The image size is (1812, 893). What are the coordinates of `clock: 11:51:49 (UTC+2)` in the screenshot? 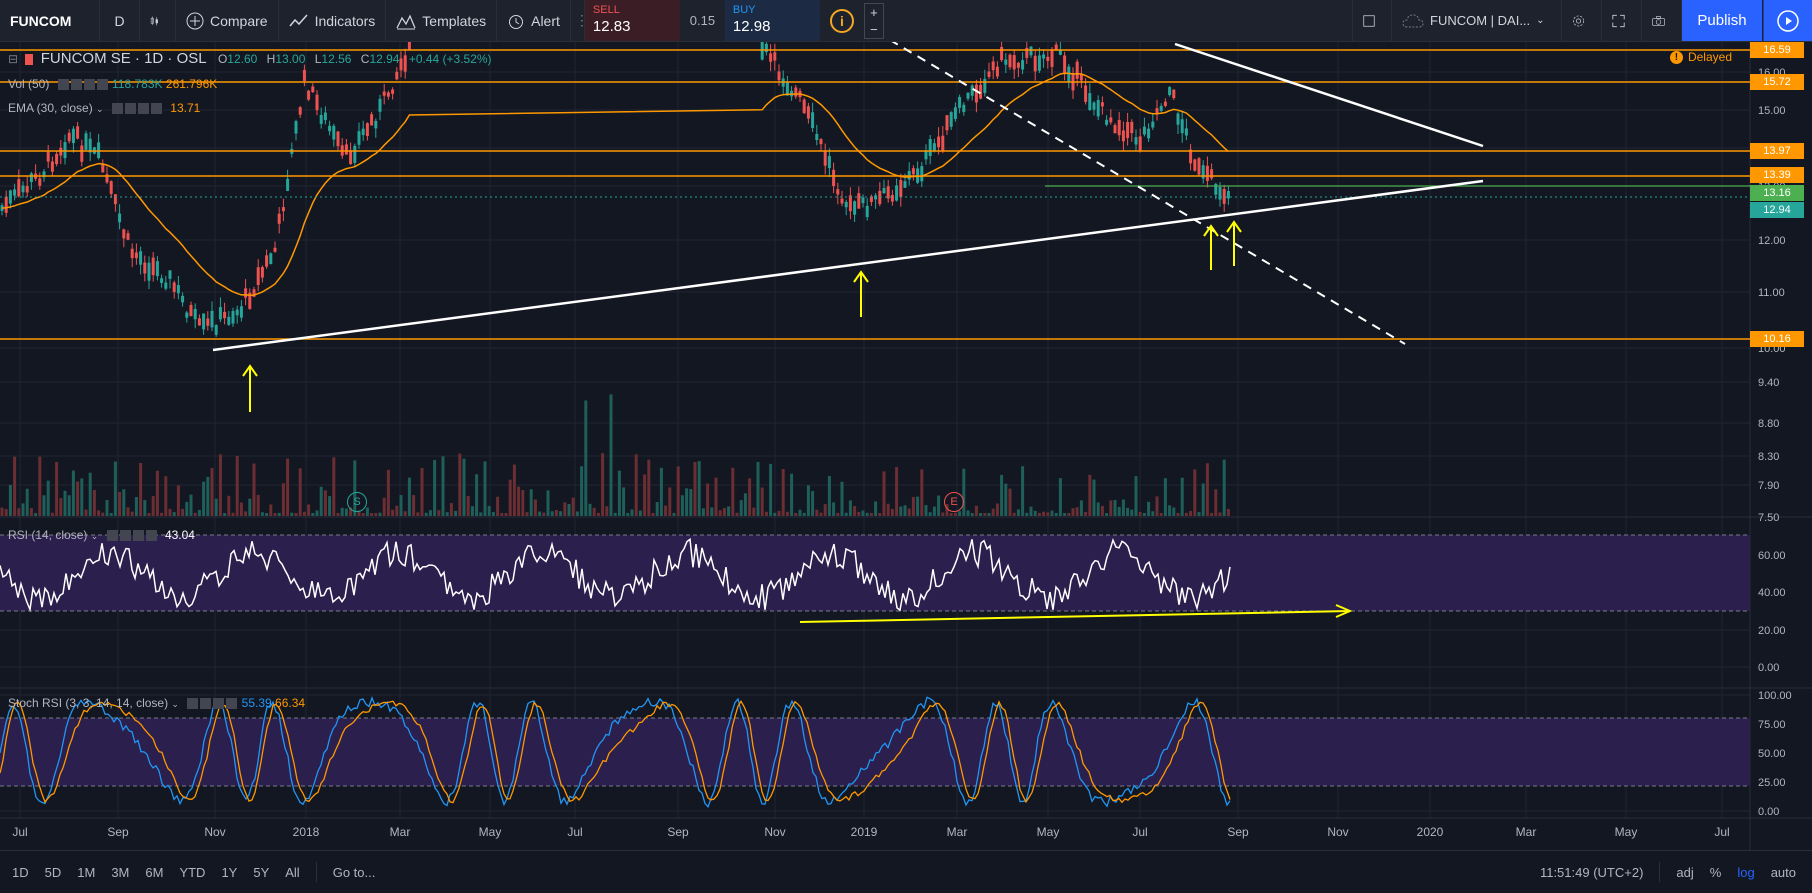 It's located at (1591, 872).